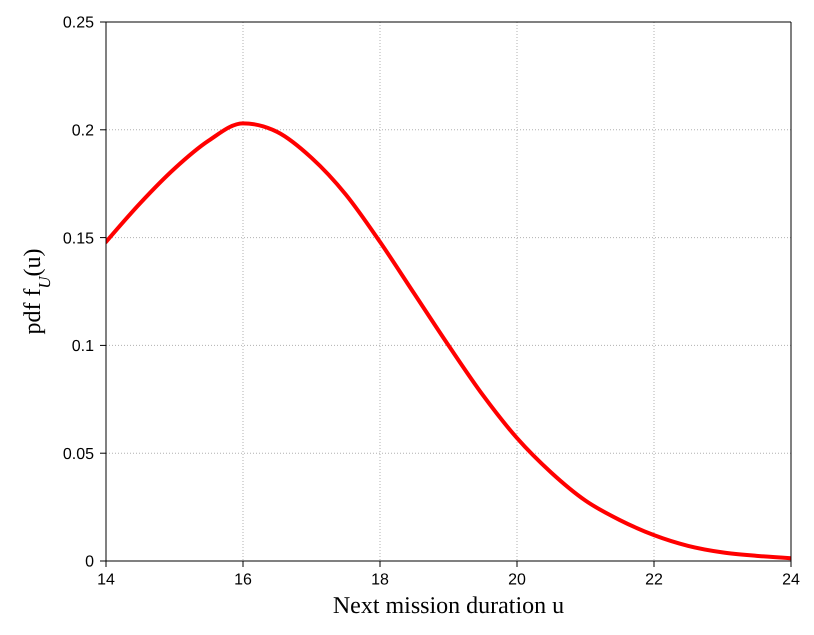  Describe the element at coordinates (83, 347) in the screenshot. I see `y-tick-label: 0.1` at that location.